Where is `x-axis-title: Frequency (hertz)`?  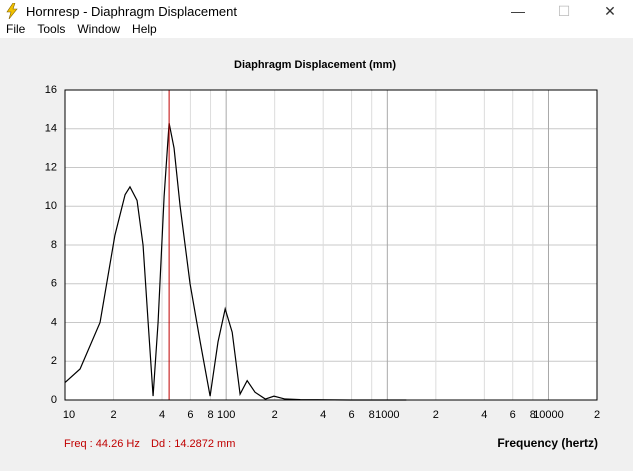
x-axis-title: Frequency (hertz) is located at coordinates (547, 443).